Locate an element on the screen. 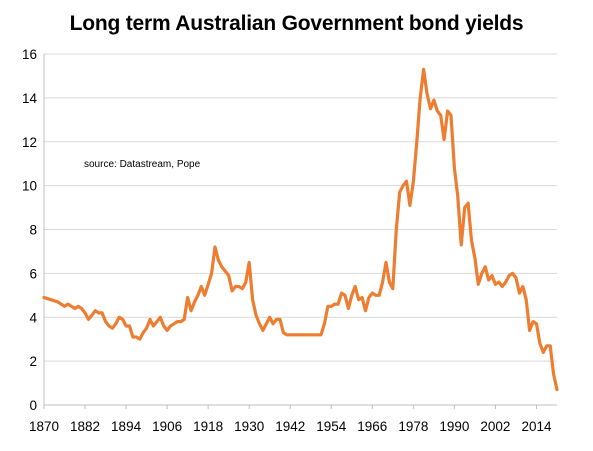 This screenshot has width=593, height=451. y-tick-label: 6 is located at coordinates (33, 273).